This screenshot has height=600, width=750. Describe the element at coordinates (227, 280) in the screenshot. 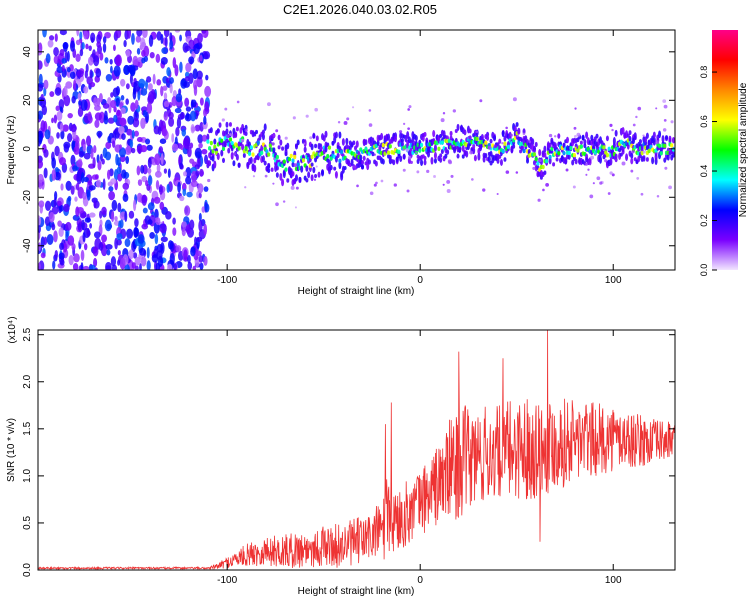

I see `x-tick-label: -100` at that location.